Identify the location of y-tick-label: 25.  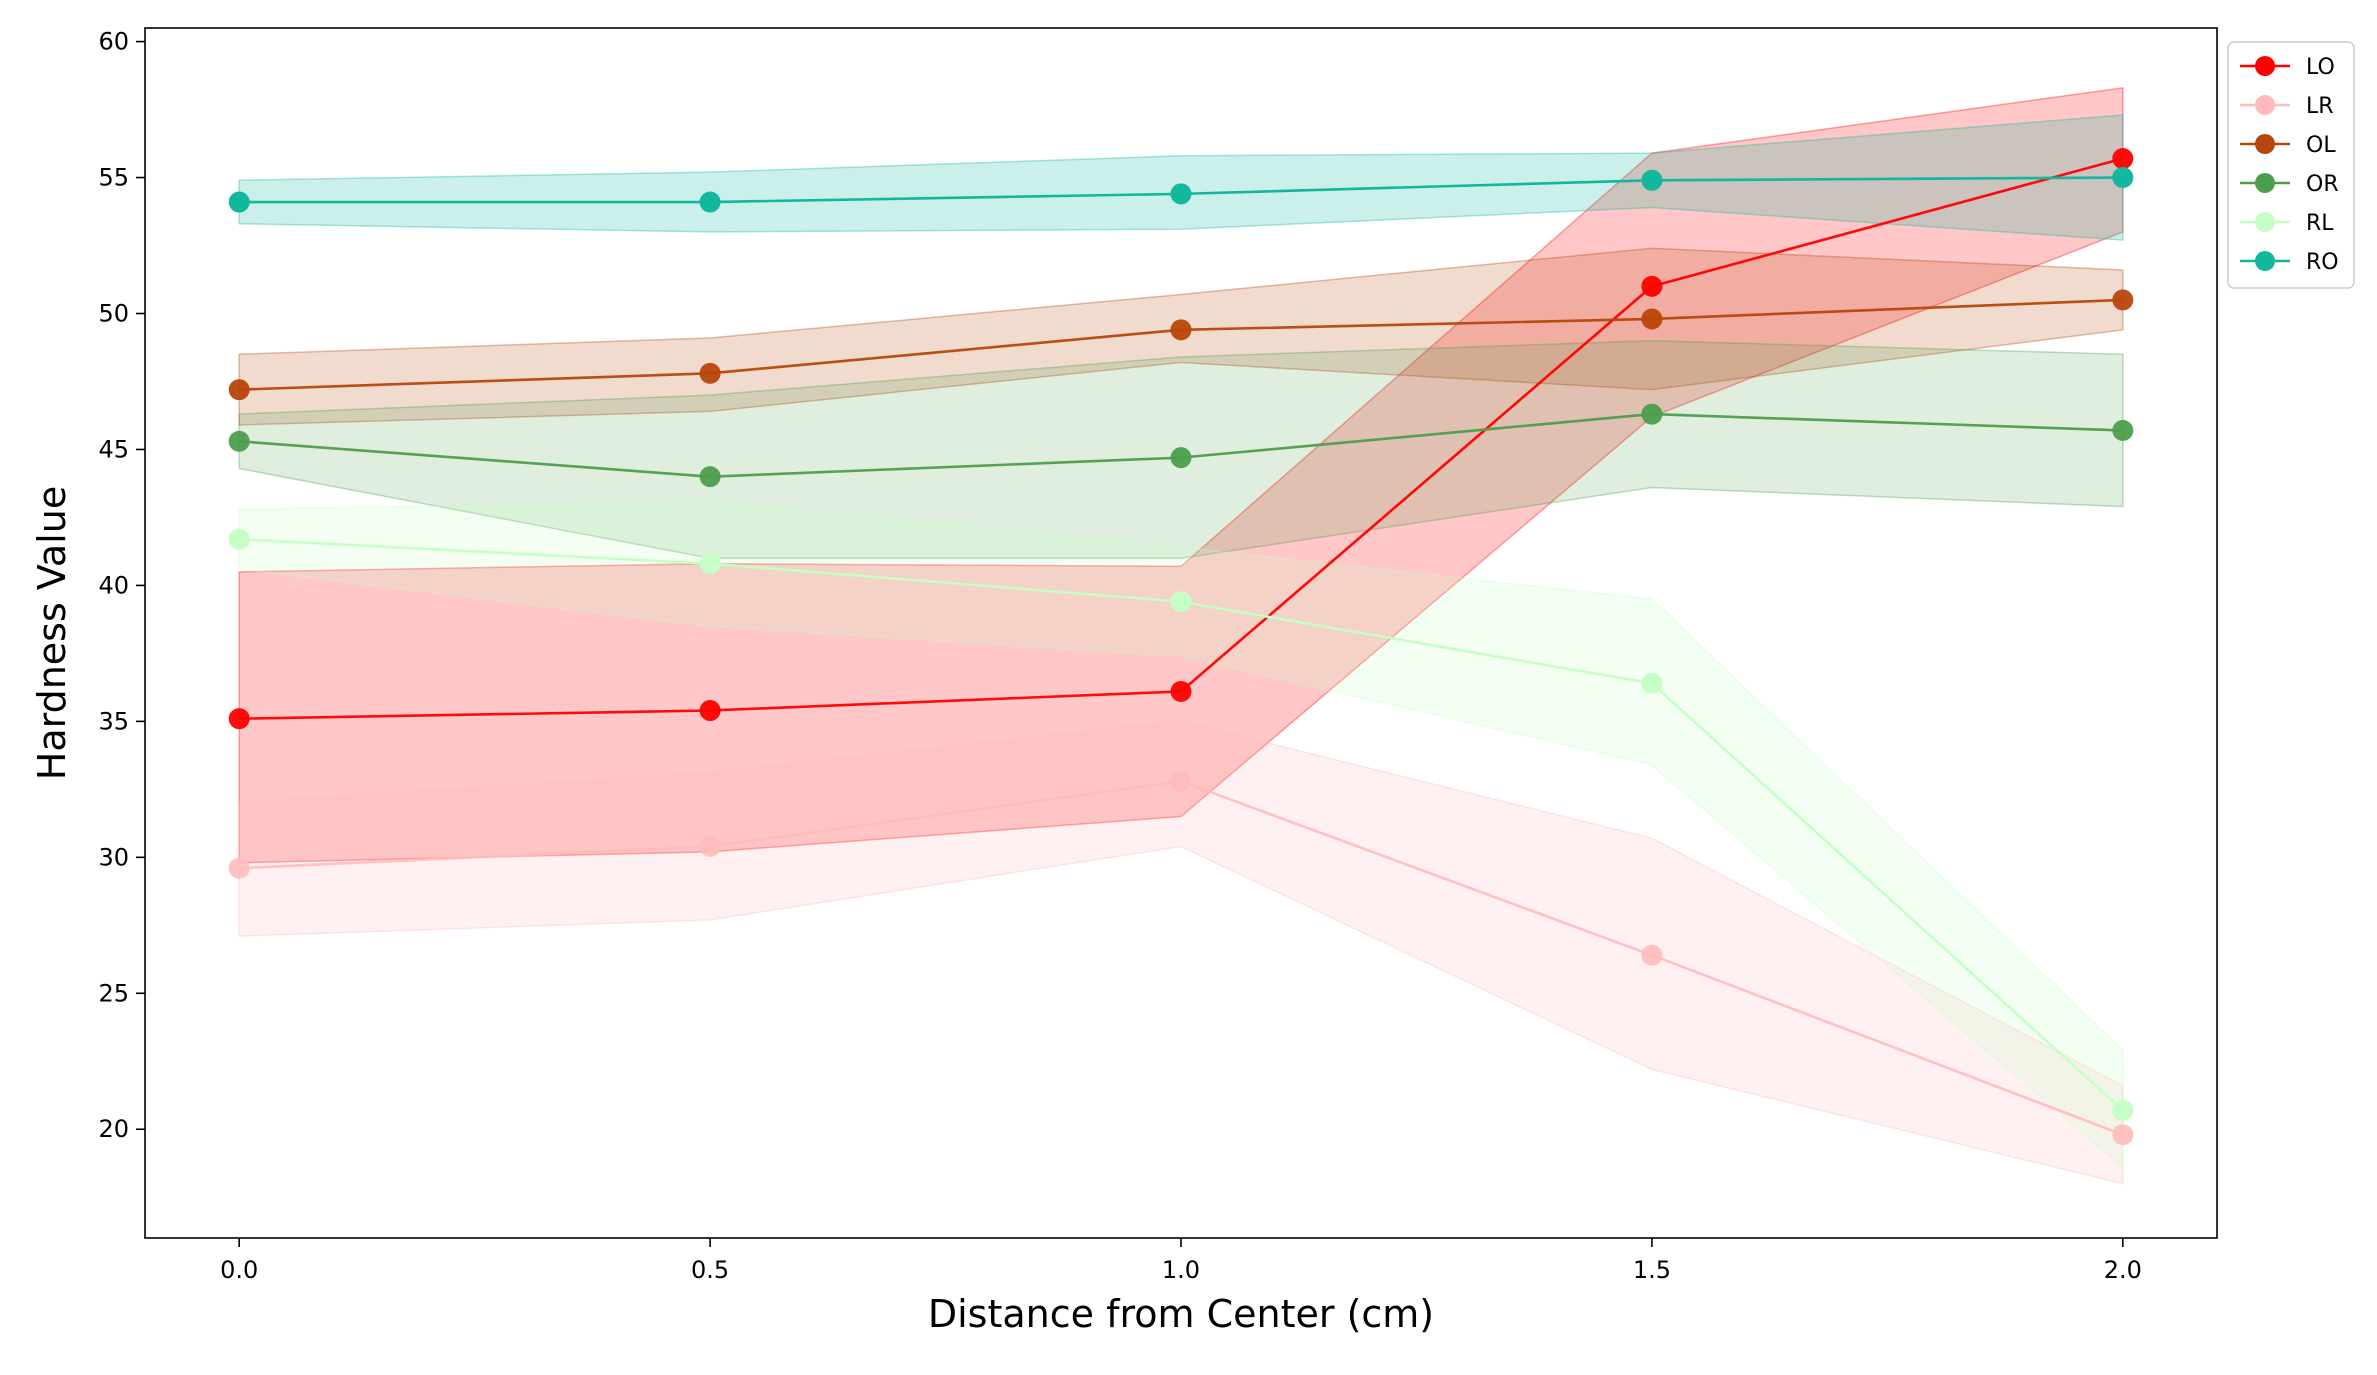
(113, 993).